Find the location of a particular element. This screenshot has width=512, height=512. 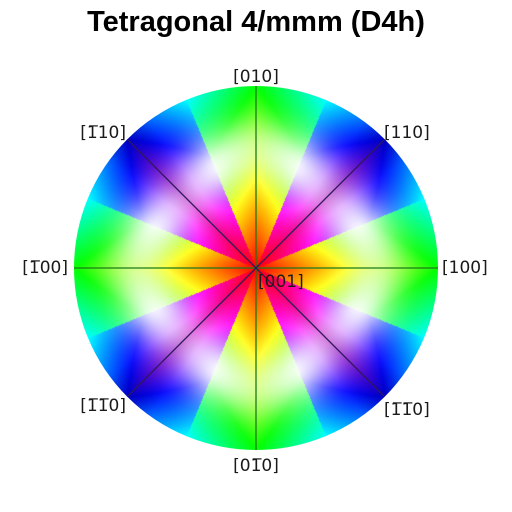

label-0-1bar-0: [01̅0] is located at coordinates (256, 466).